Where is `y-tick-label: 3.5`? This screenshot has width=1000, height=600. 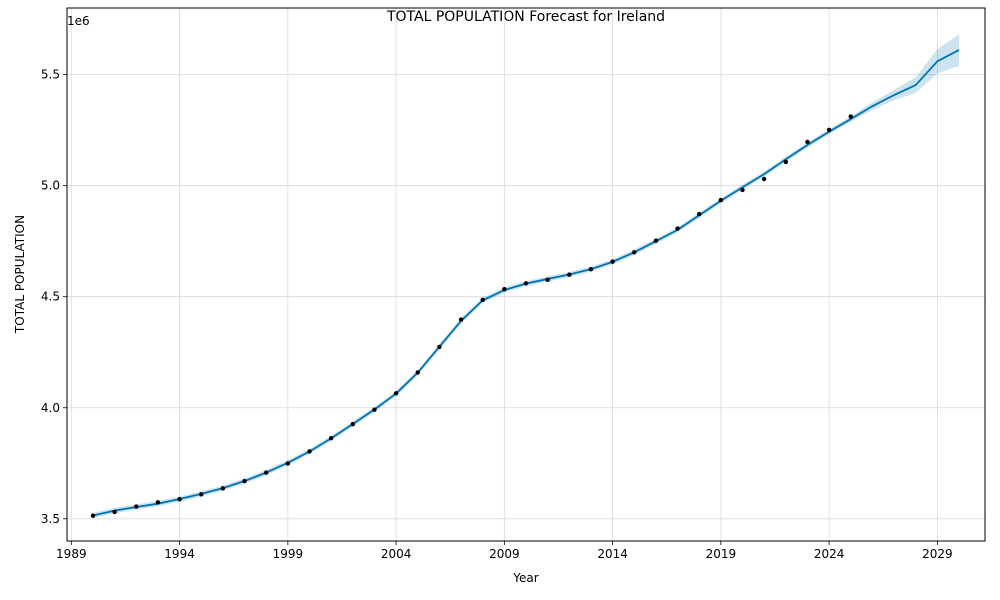 y-tick-label: 3.5 is located at coordinates (50, 519).